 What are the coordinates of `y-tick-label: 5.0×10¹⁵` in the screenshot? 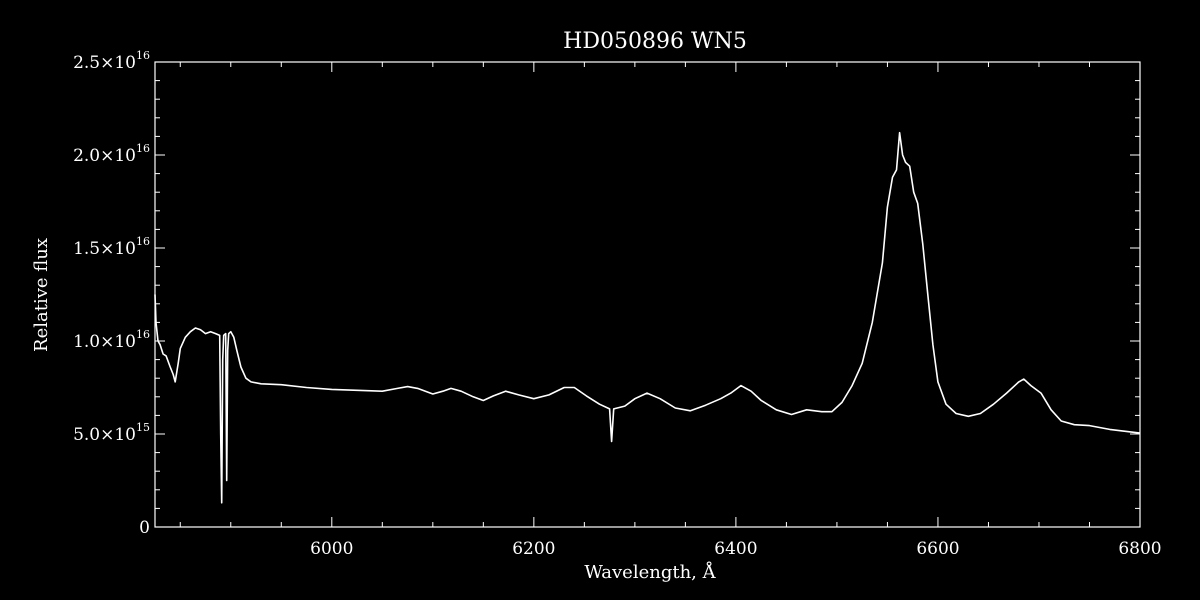 It's located at (111, 433).